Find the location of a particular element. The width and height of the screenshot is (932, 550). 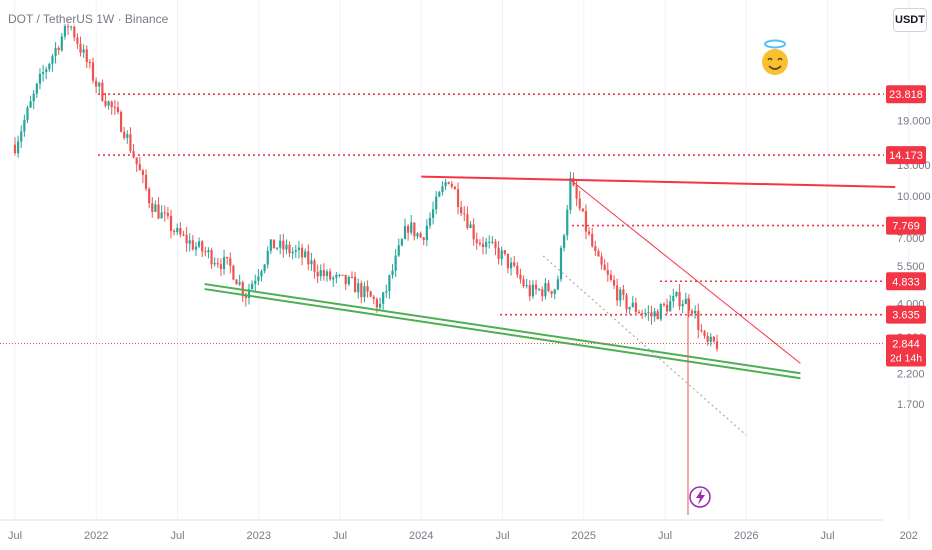

support-line-upper is located at coordinates (502, 329).